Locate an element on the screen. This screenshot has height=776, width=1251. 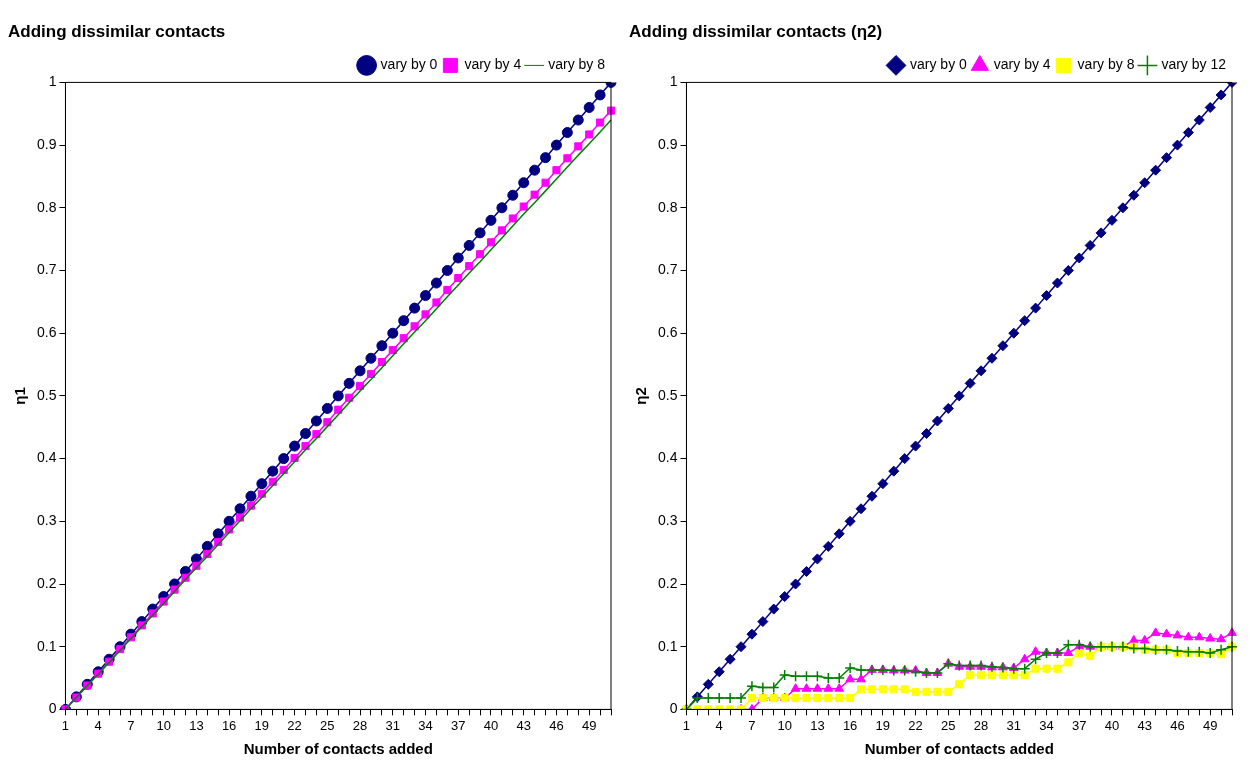
legend-label: vary by 12 is located at coordinates (1194, 64).